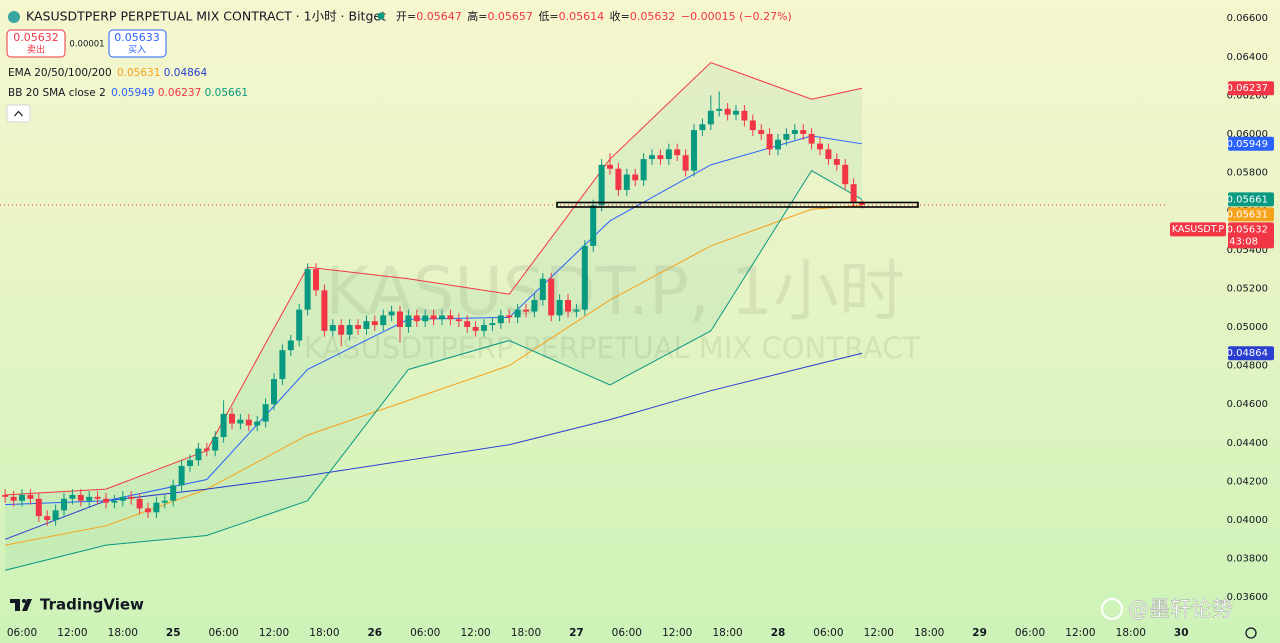 The height and width of the screenshot is (643, 1280). What do you see at coordinates (137, 37) in the screenshot?
I see `buy-price: 0.05633` at bounding box center [137, 37].